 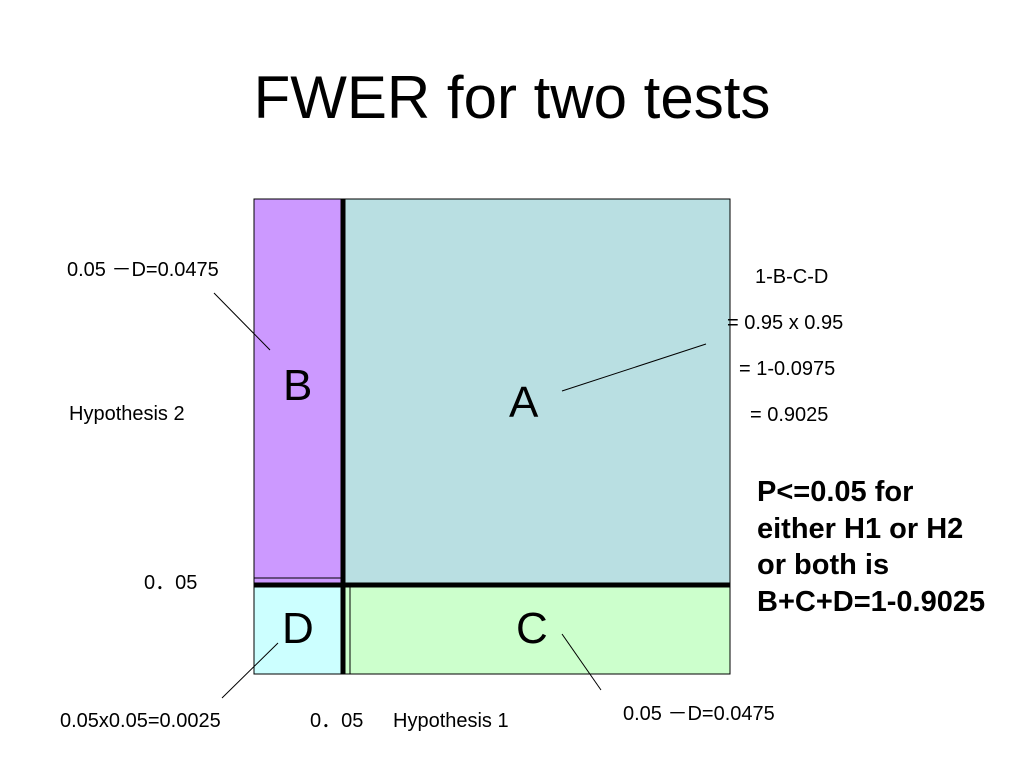 I want to click on d-annotation: 0.05x0.05=0.0025, so click(x=140, y=721).